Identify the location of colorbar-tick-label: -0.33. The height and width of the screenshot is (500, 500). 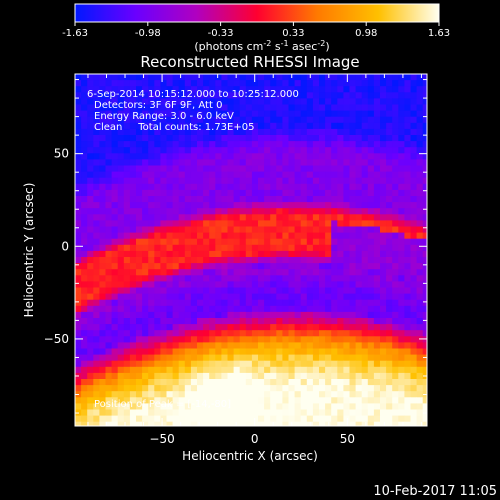
(221, 33).